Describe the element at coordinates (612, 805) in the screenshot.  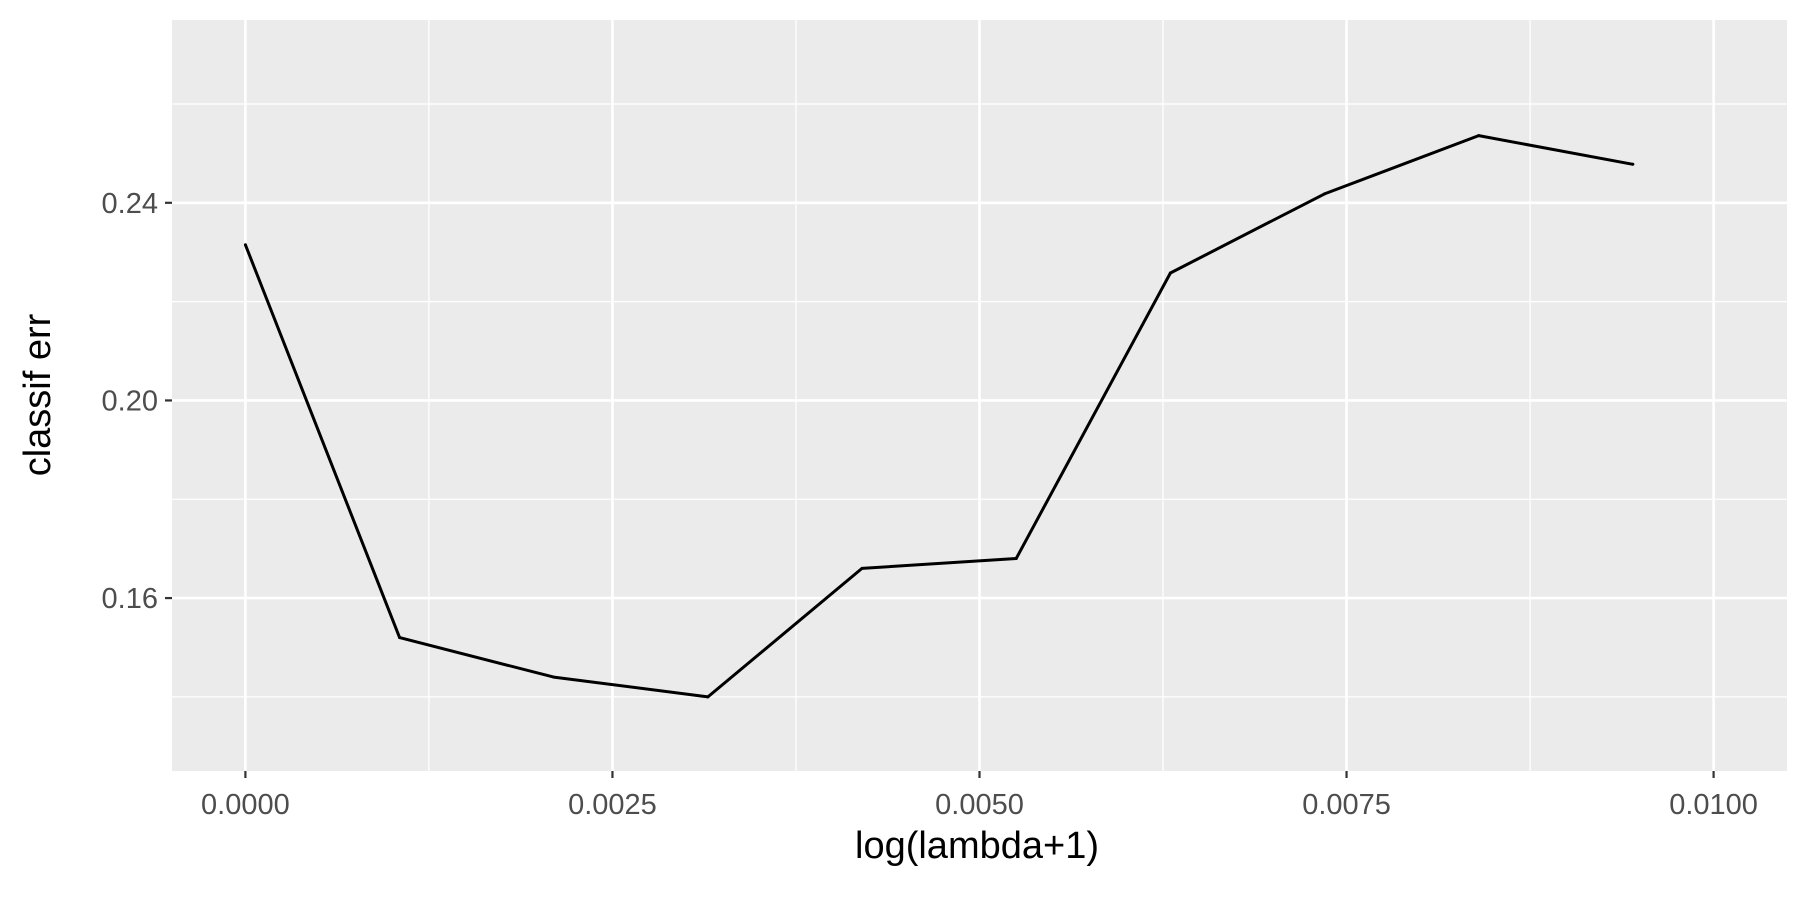
I see `x-tick-label: 0.0025` at that location.